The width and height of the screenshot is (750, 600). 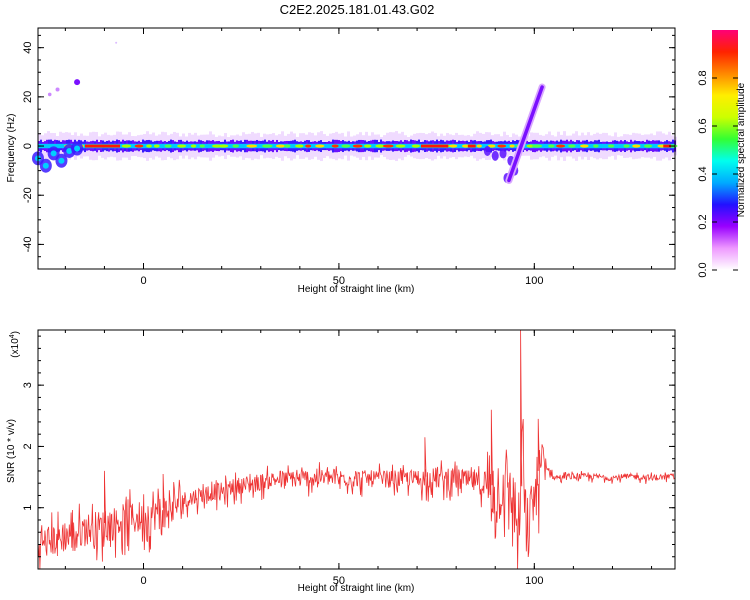 I want to click on colorbar-tick-label: 0.2, so click(x=703, y=221).